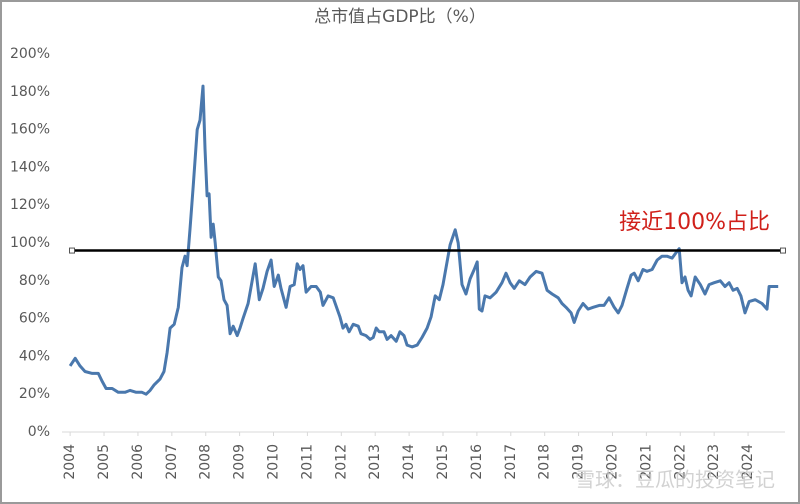 The width and height of the screenshot is (800, 504). Describe the element at coordinates (511, 462) in the screenshot. I see `x-tick-label: 2017` at that location.